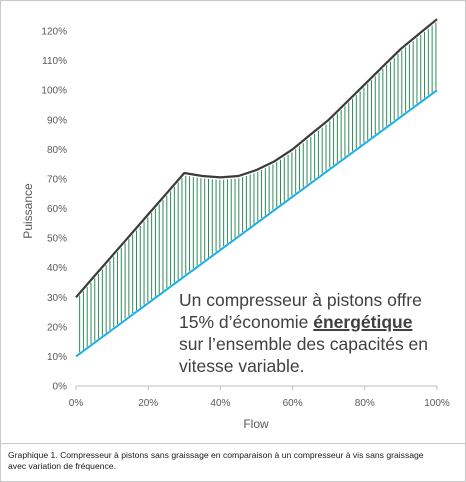  What do you see at coordinates (54, 32) in the screenshot?
I see `y-tick-label: 120%` at bounding box center [54, 32].